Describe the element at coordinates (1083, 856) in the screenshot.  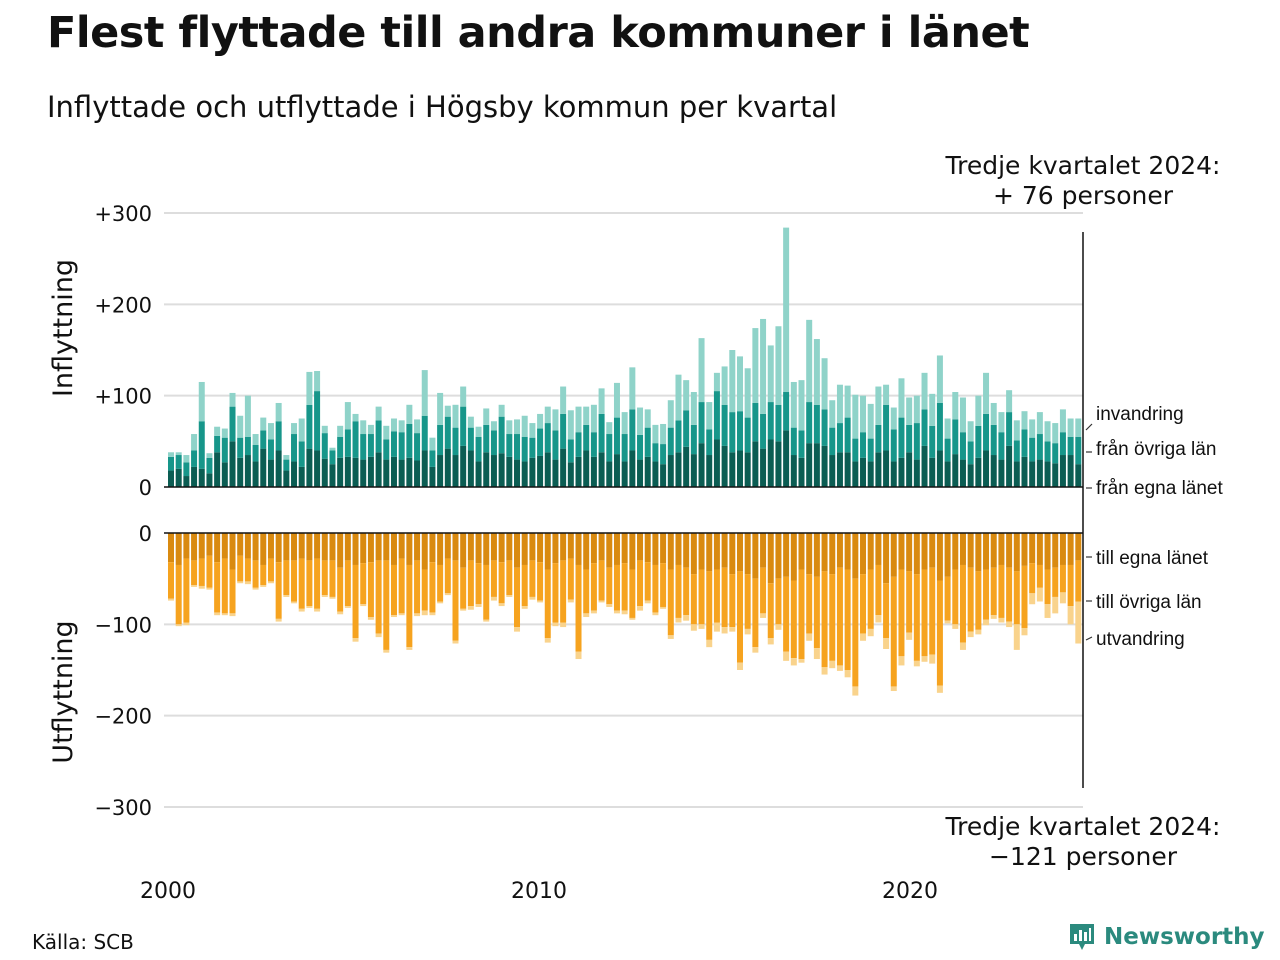
I see `annotation-bottom-line2: −121 personer` at that location.